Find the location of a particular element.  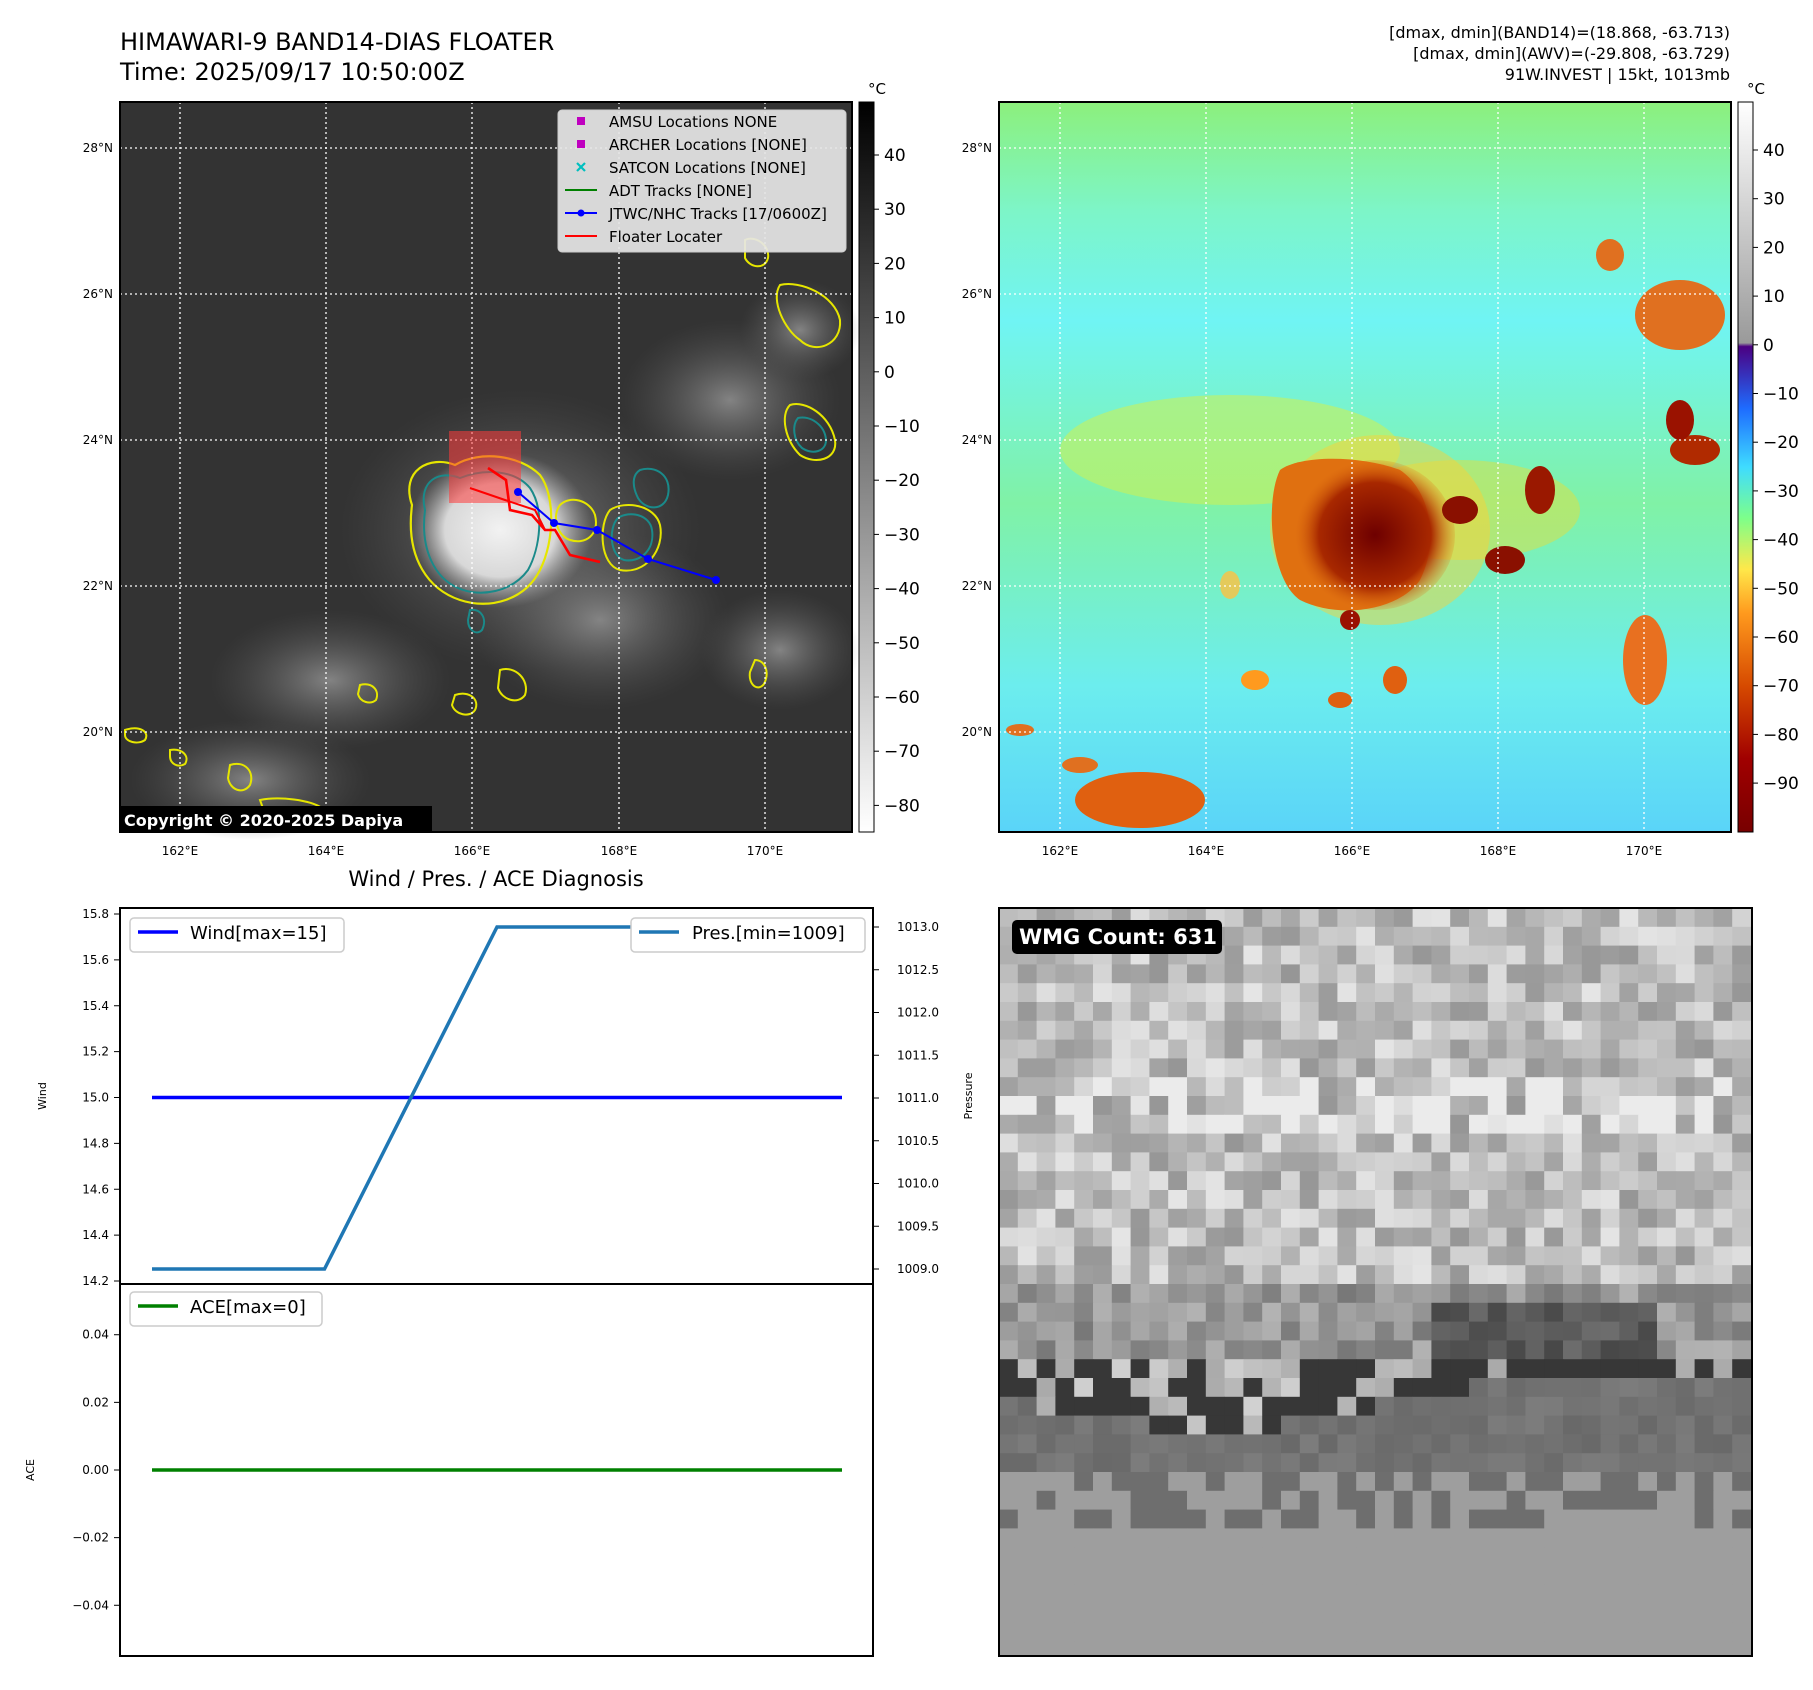

ace-tick-label: 0.04 is located at coordinates (95, 1335).